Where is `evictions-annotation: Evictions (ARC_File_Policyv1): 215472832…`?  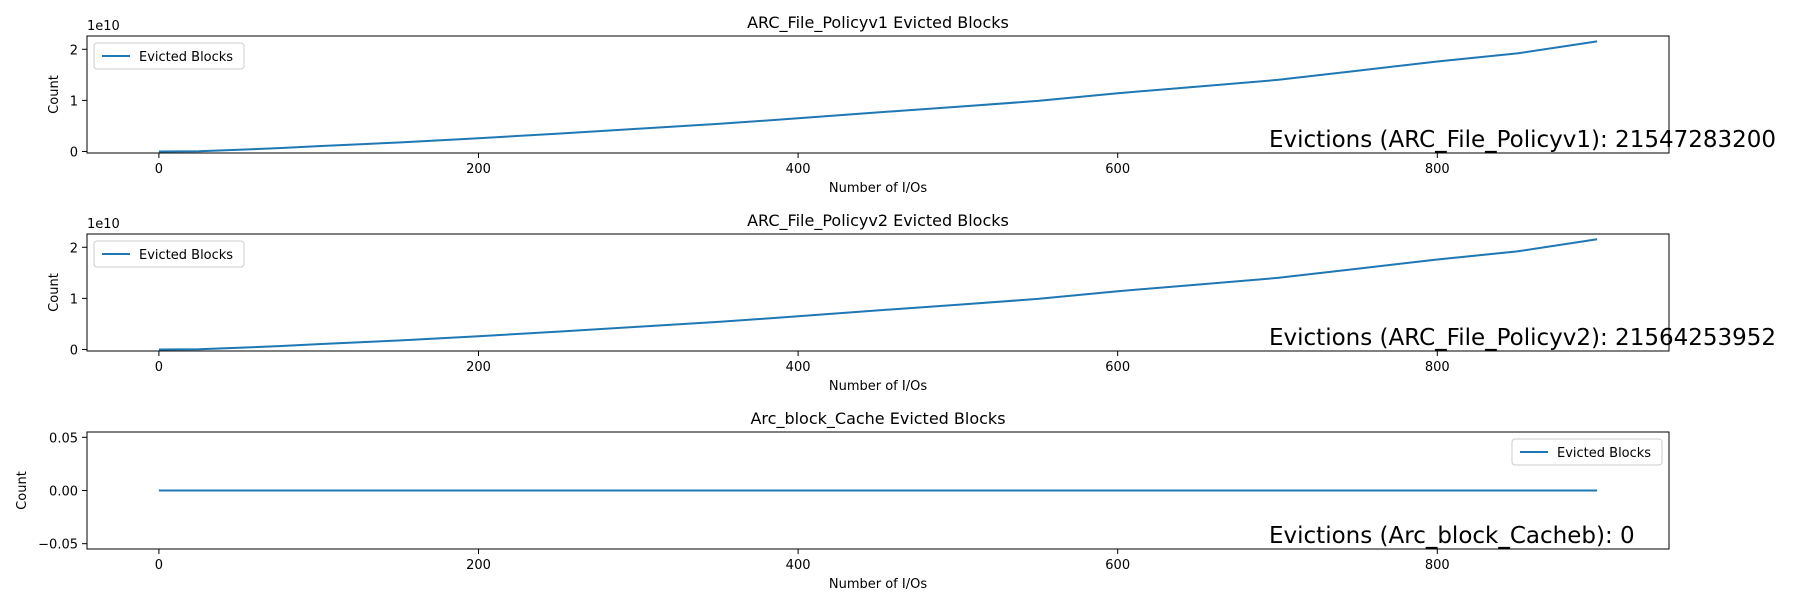 evictions-annotation: Evictions (ARC_File_Policyv1): 215472832… is located at coordinates (1522, 140).